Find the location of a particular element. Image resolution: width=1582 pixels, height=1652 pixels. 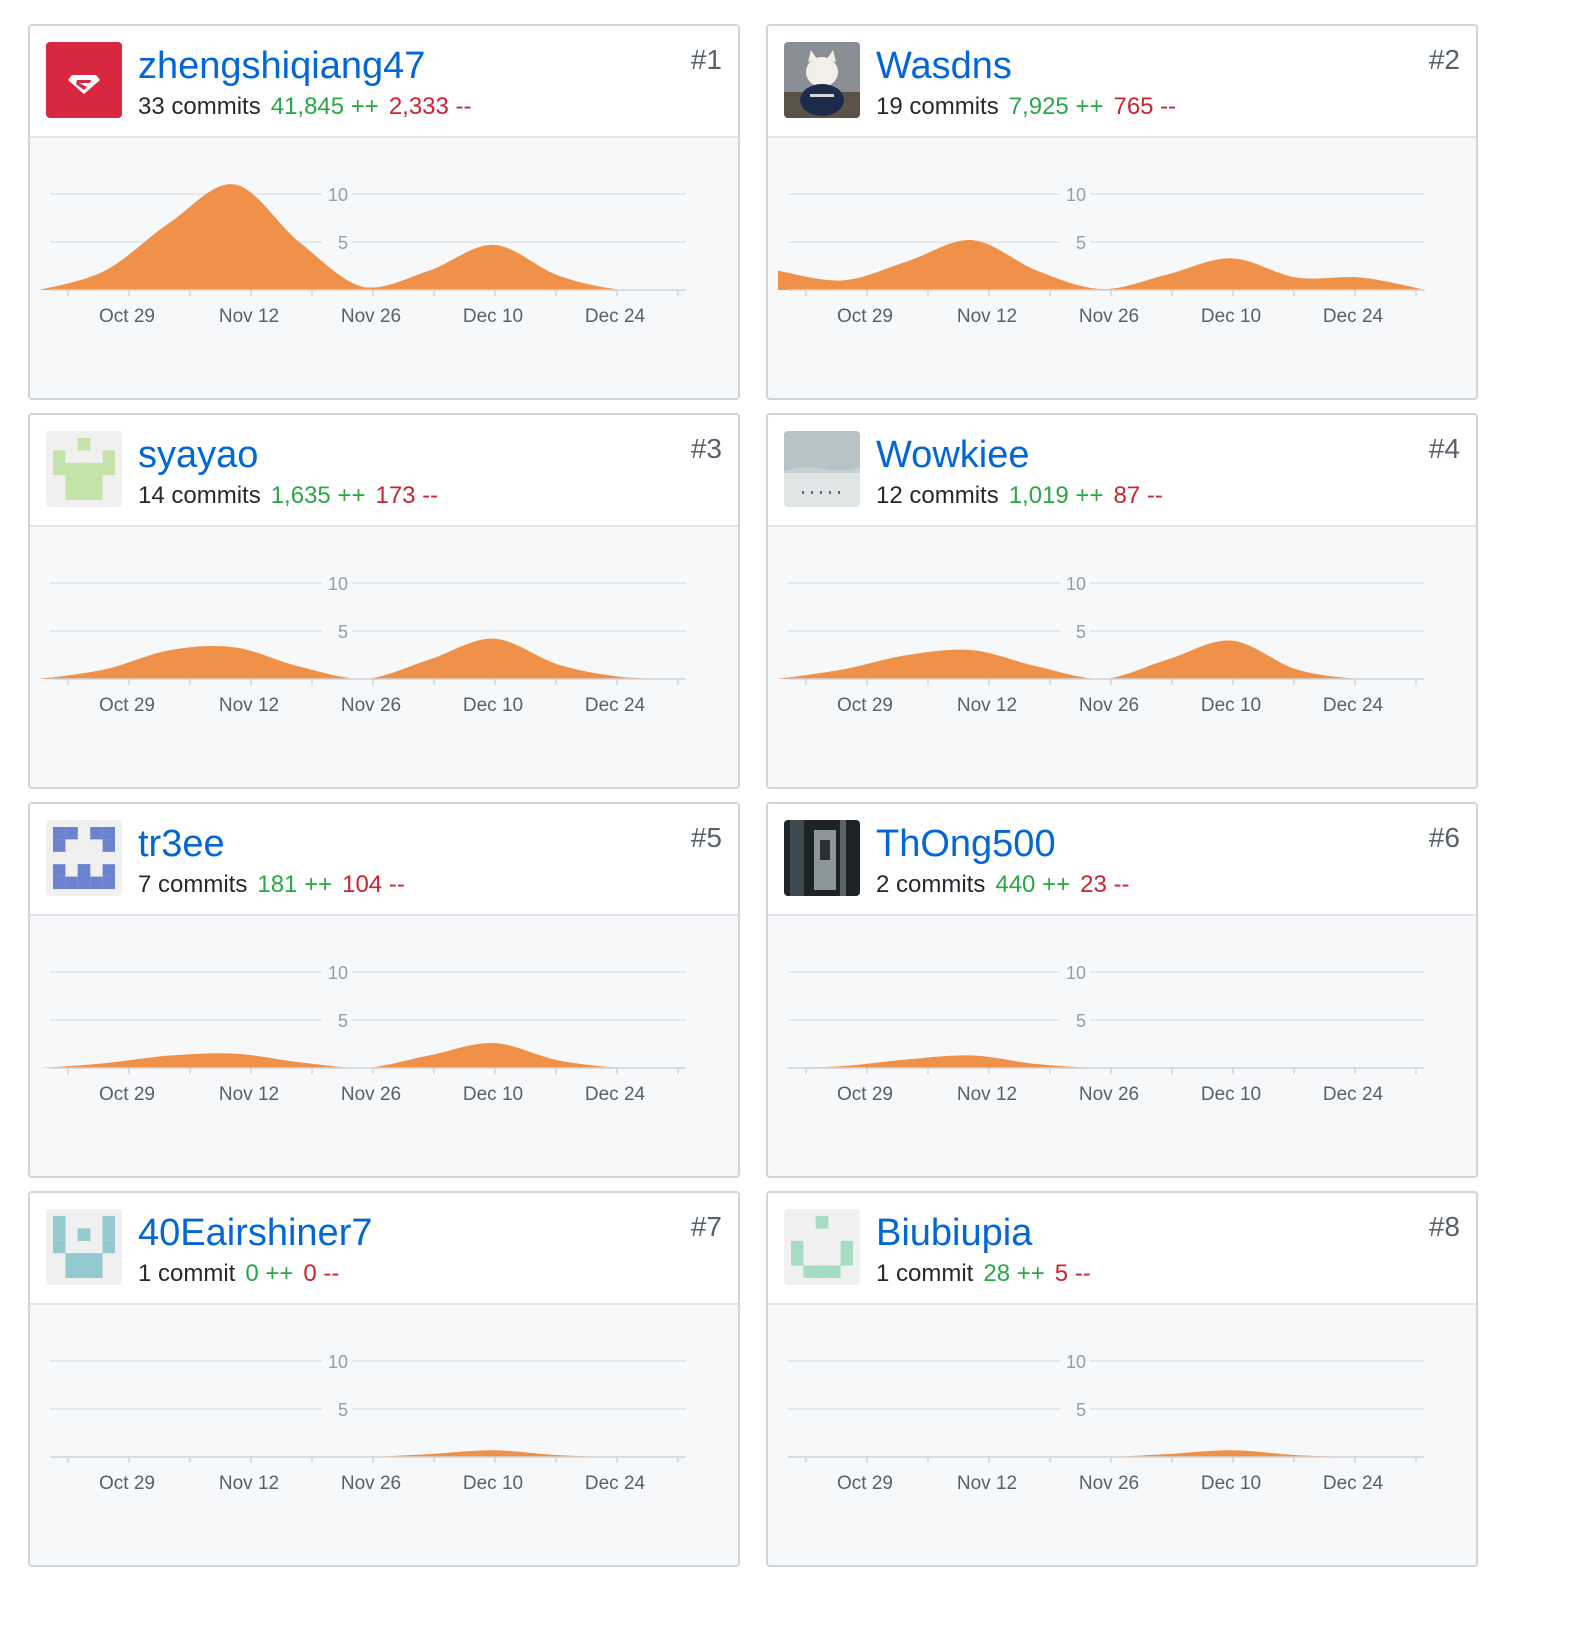

deletions-count: 173 -- is located at coordinates (407, 495).